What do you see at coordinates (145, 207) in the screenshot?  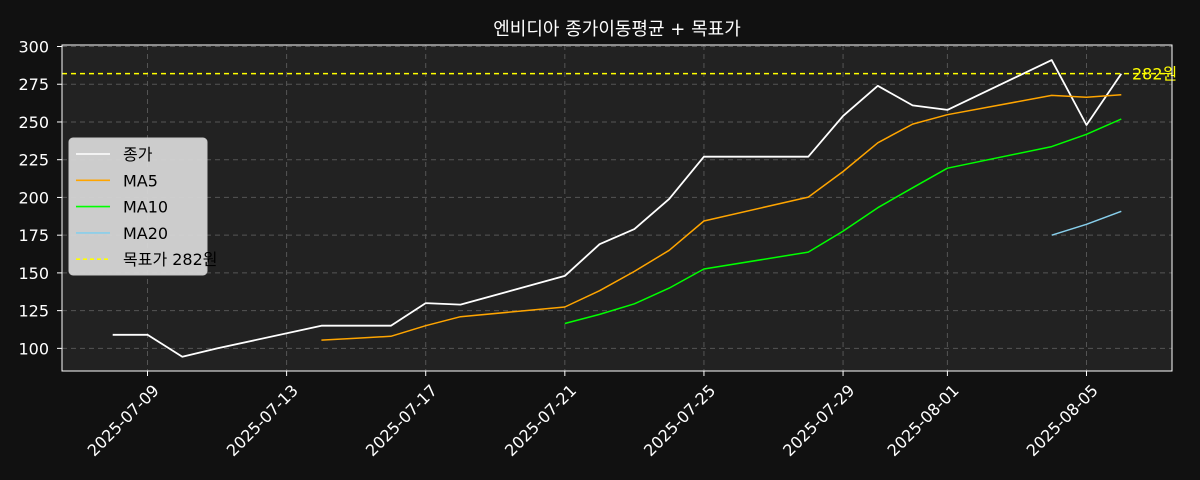 I see `legend-label: MA10` at bounding box center [145, 207].